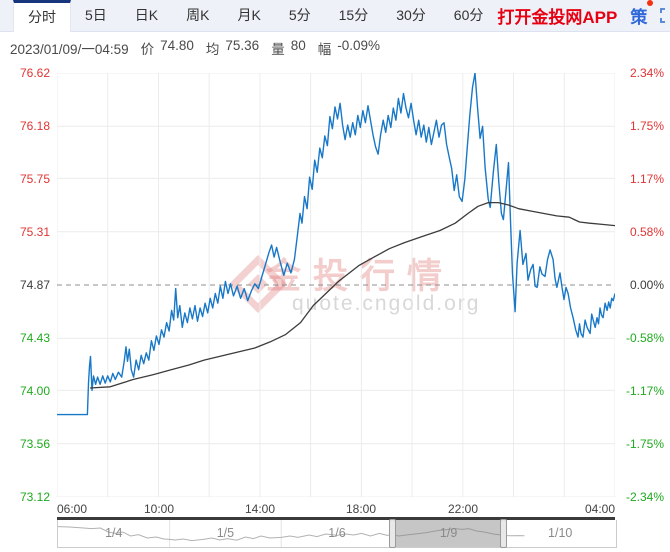  I want to click on navigator-date: 1/6, so click(337, 533).